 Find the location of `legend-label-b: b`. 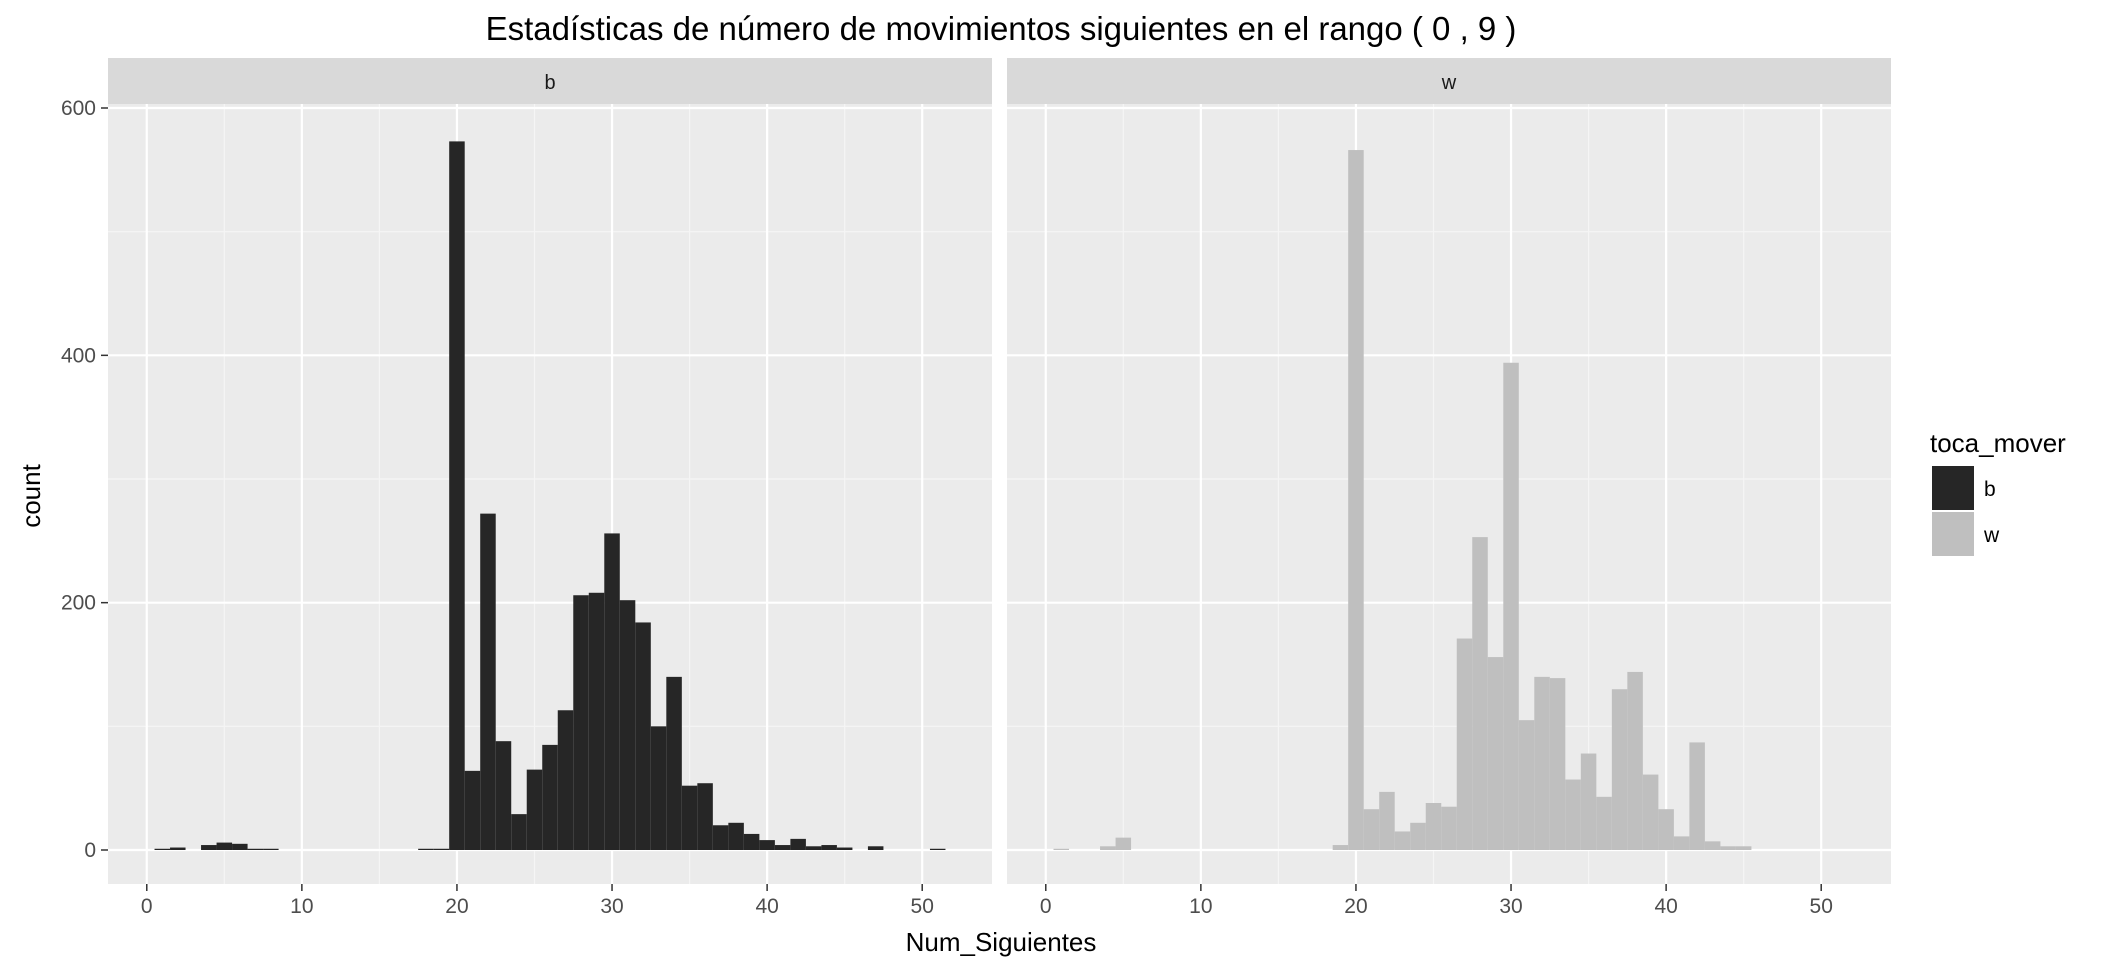

legend-label-b: b is located at coordinates (1990, 489).